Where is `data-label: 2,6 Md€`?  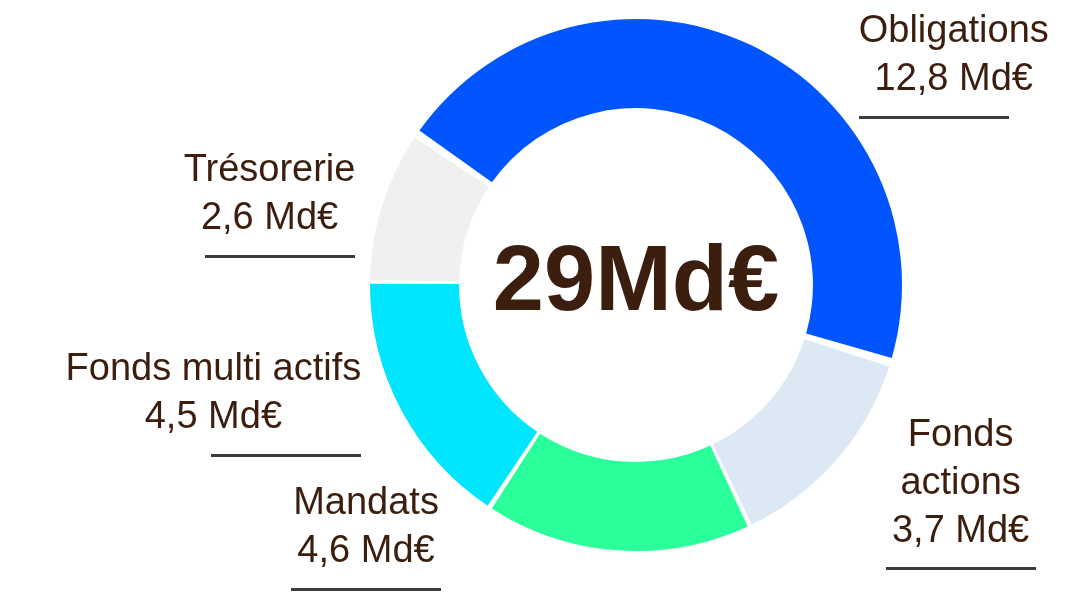
data-label: 2,6 Md€ is located at coordinates (269, 216).